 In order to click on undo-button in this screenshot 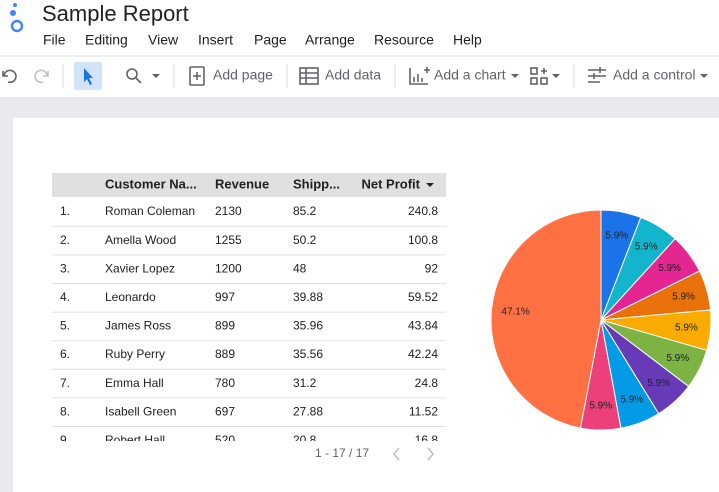, I will do `click(9, 76)`.